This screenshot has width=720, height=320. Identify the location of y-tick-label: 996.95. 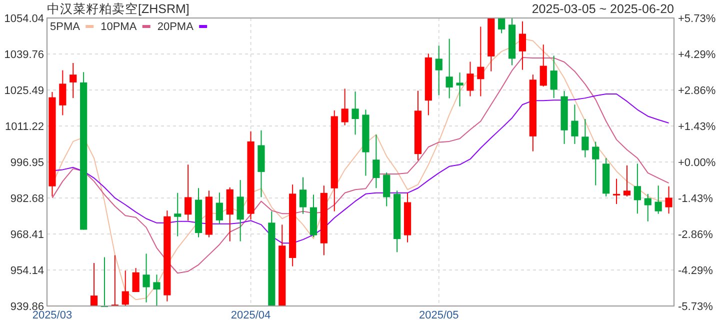
(27, 163).